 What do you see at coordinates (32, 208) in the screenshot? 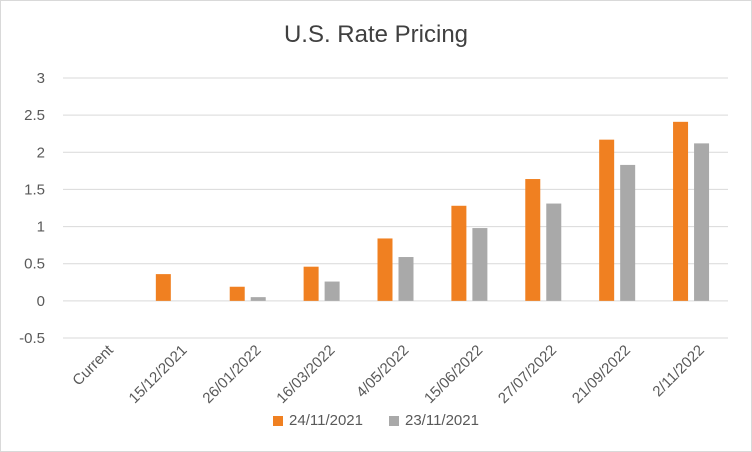
I see `y-axis-ticks: -0.5 0 0.5 1 1.5 2 2.5 3` at bounding box center [32, 208].